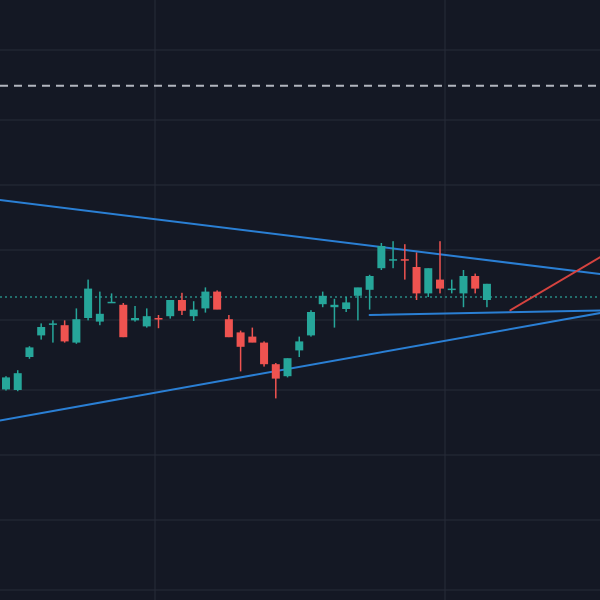  Describe the element at coordinates (554, 280) in the screenshot. I see `trendline-projection` at that location.